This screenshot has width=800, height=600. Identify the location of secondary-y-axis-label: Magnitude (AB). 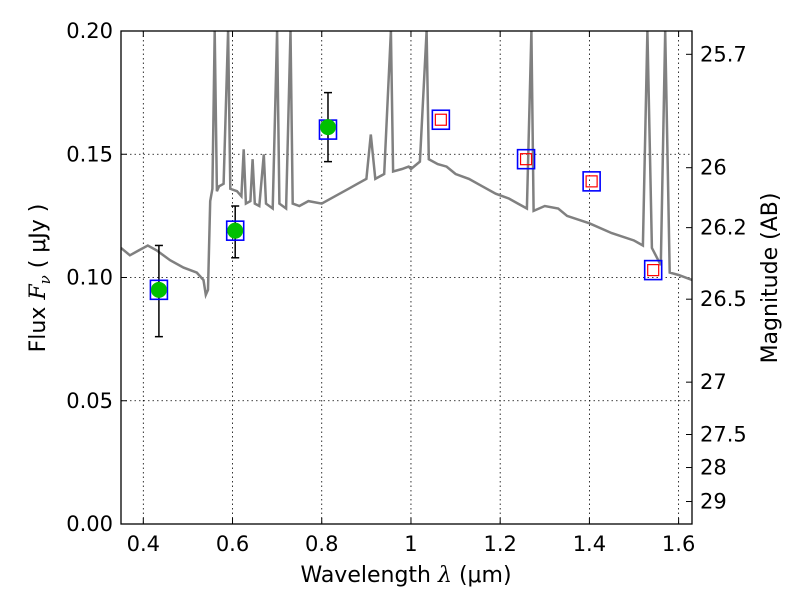
(770, 278).